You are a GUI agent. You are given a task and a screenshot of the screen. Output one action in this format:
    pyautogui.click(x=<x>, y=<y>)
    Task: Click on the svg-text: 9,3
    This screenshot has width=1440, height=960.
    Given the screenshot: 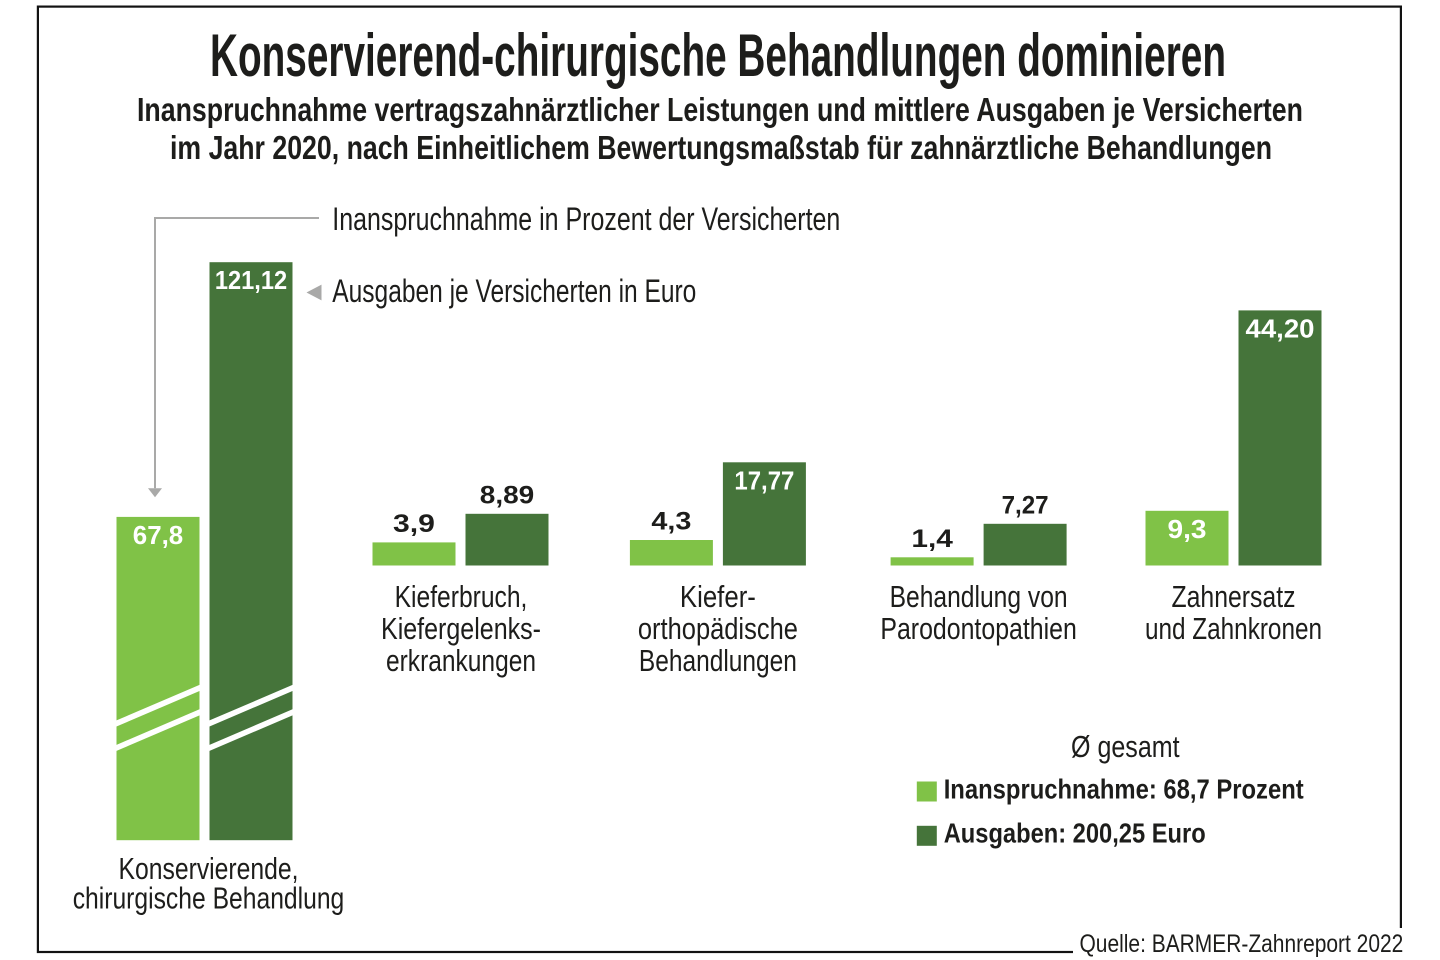 What is the action you would take?
    pyautogui.click(x=1187, y=529)
    